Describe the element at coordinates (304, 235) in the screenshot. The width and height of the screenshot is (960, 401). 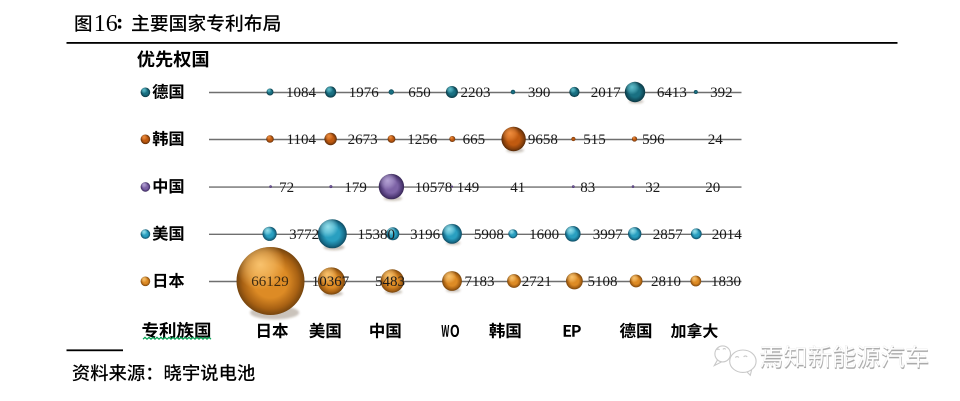
I see `svg-text: 3772` at that location.